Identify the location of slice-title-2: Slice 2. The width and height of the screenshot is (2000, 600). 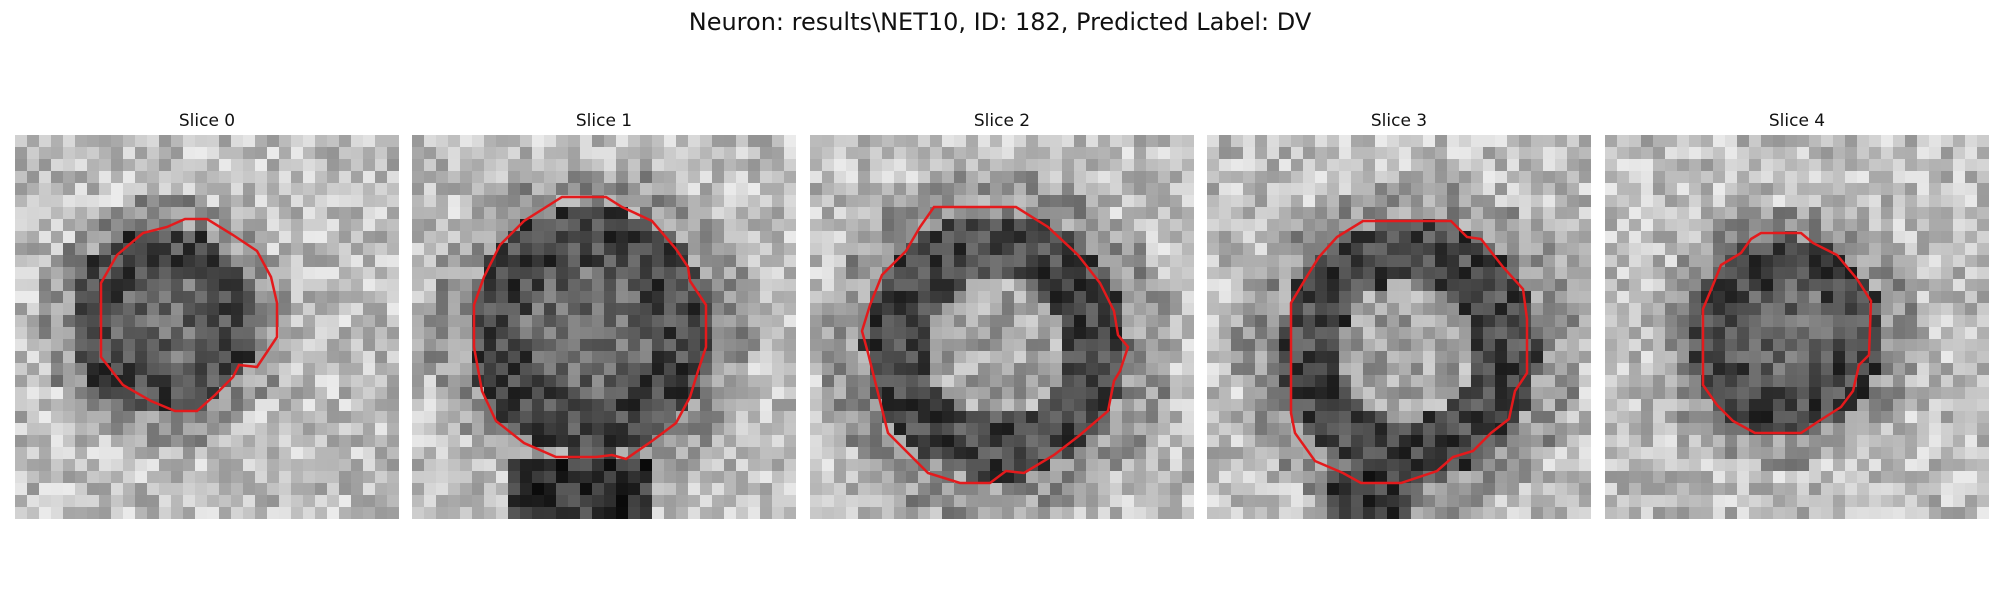
(1002, 121).